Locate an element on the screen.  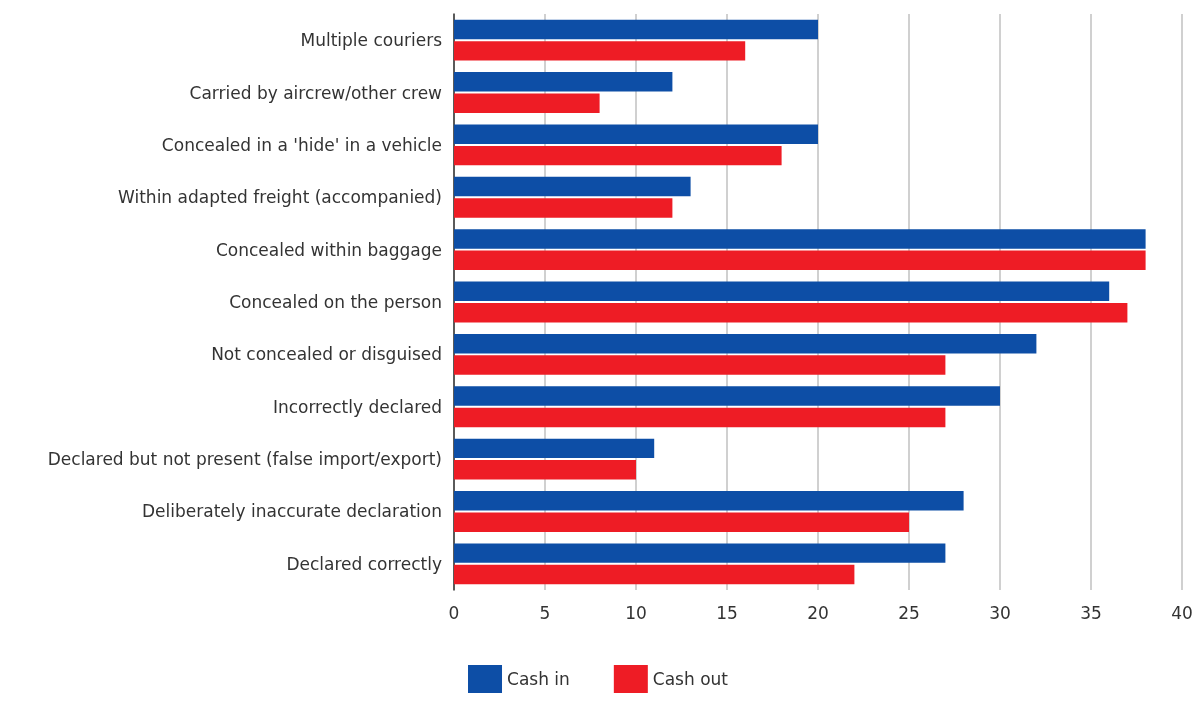
y-tick-label: Not concealed or disguised is located at coordinates (326, 354).